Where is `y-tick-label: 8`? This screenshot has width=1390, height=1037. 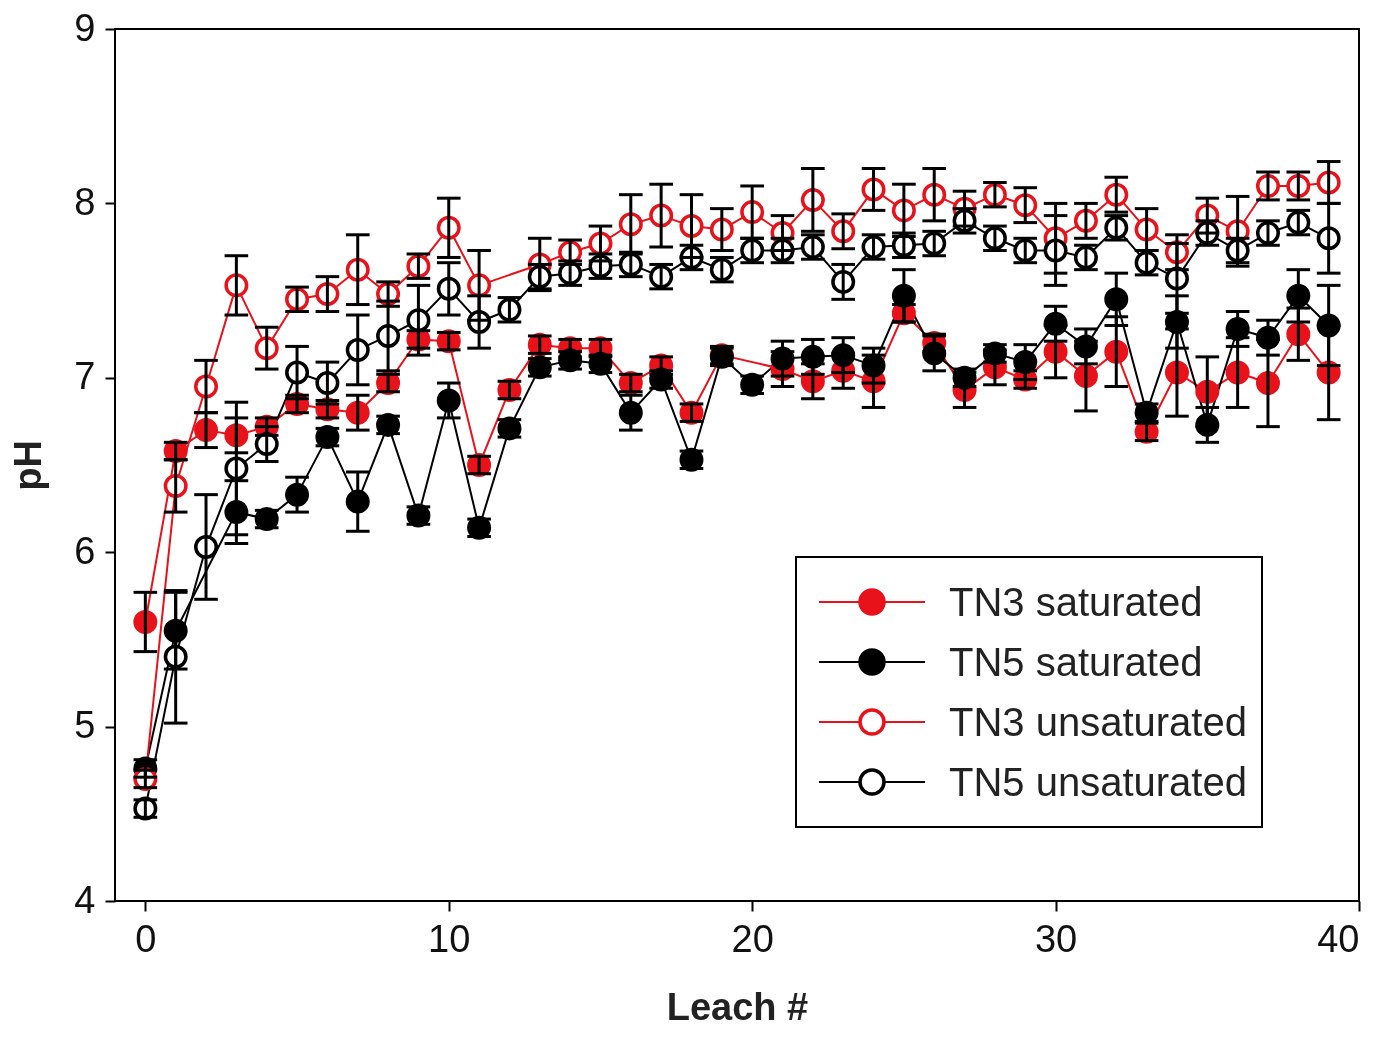 y-tick-label: 8 is located at coordinates (85, 201).